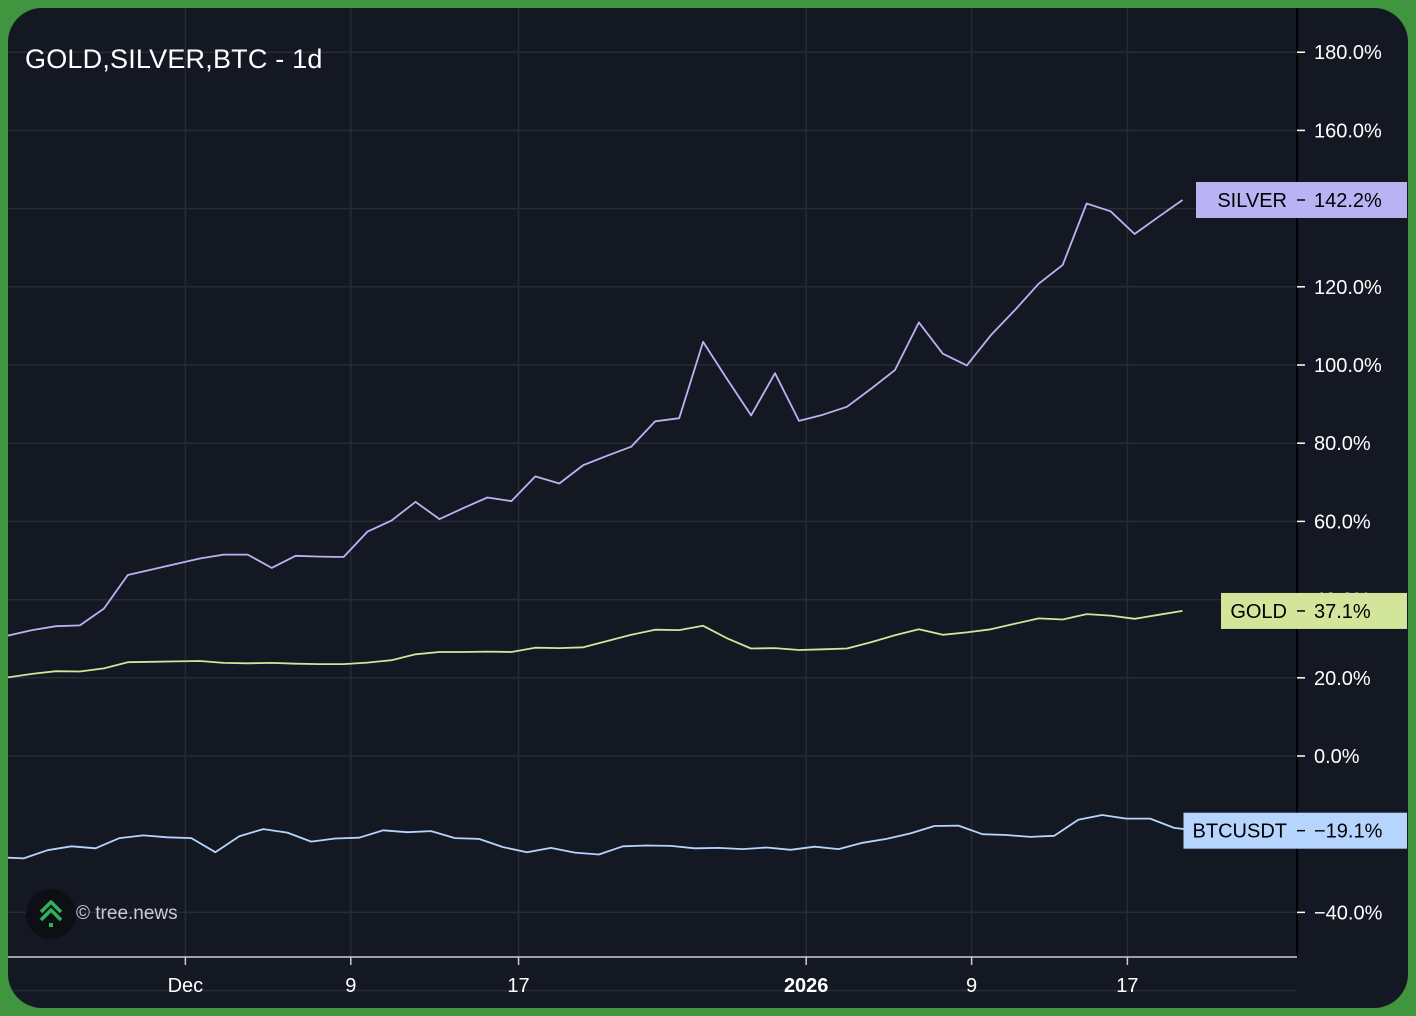 The width and height of the screenshot is (1416, 1016). I want to click on series-name-box-btcusdt, so click(1240, 830).